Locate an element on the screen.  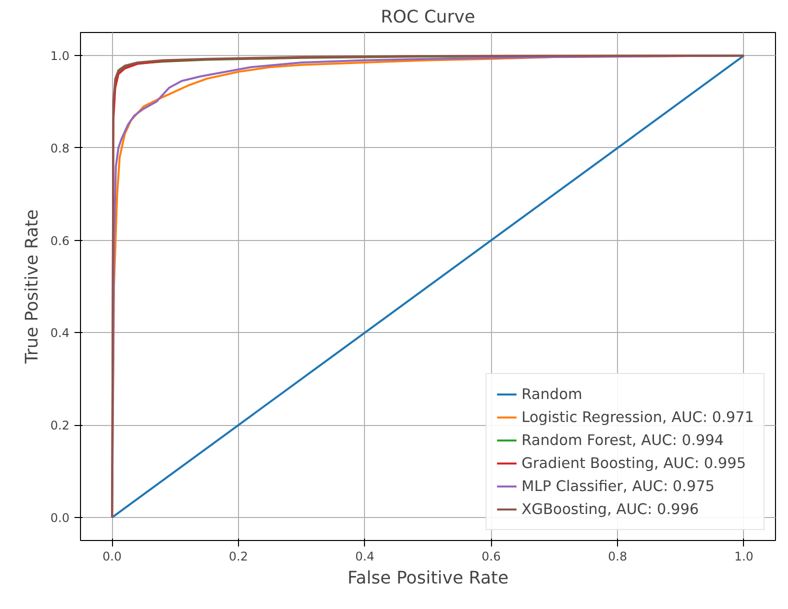
y-tick-label: 0.2 is located at coordinates (60, 425).